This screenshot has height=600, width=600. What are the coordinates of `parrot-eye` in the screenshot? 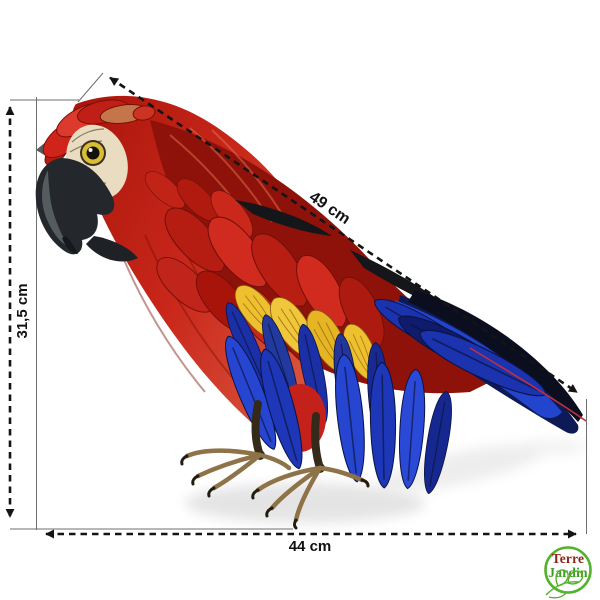 It's located at (93, 153).